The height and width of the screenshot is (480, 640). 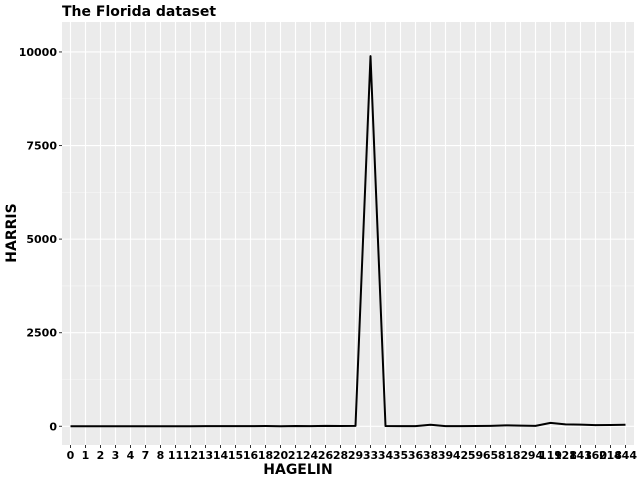 I want to click on x-tick-label: 2, so click(x=101, y=455).